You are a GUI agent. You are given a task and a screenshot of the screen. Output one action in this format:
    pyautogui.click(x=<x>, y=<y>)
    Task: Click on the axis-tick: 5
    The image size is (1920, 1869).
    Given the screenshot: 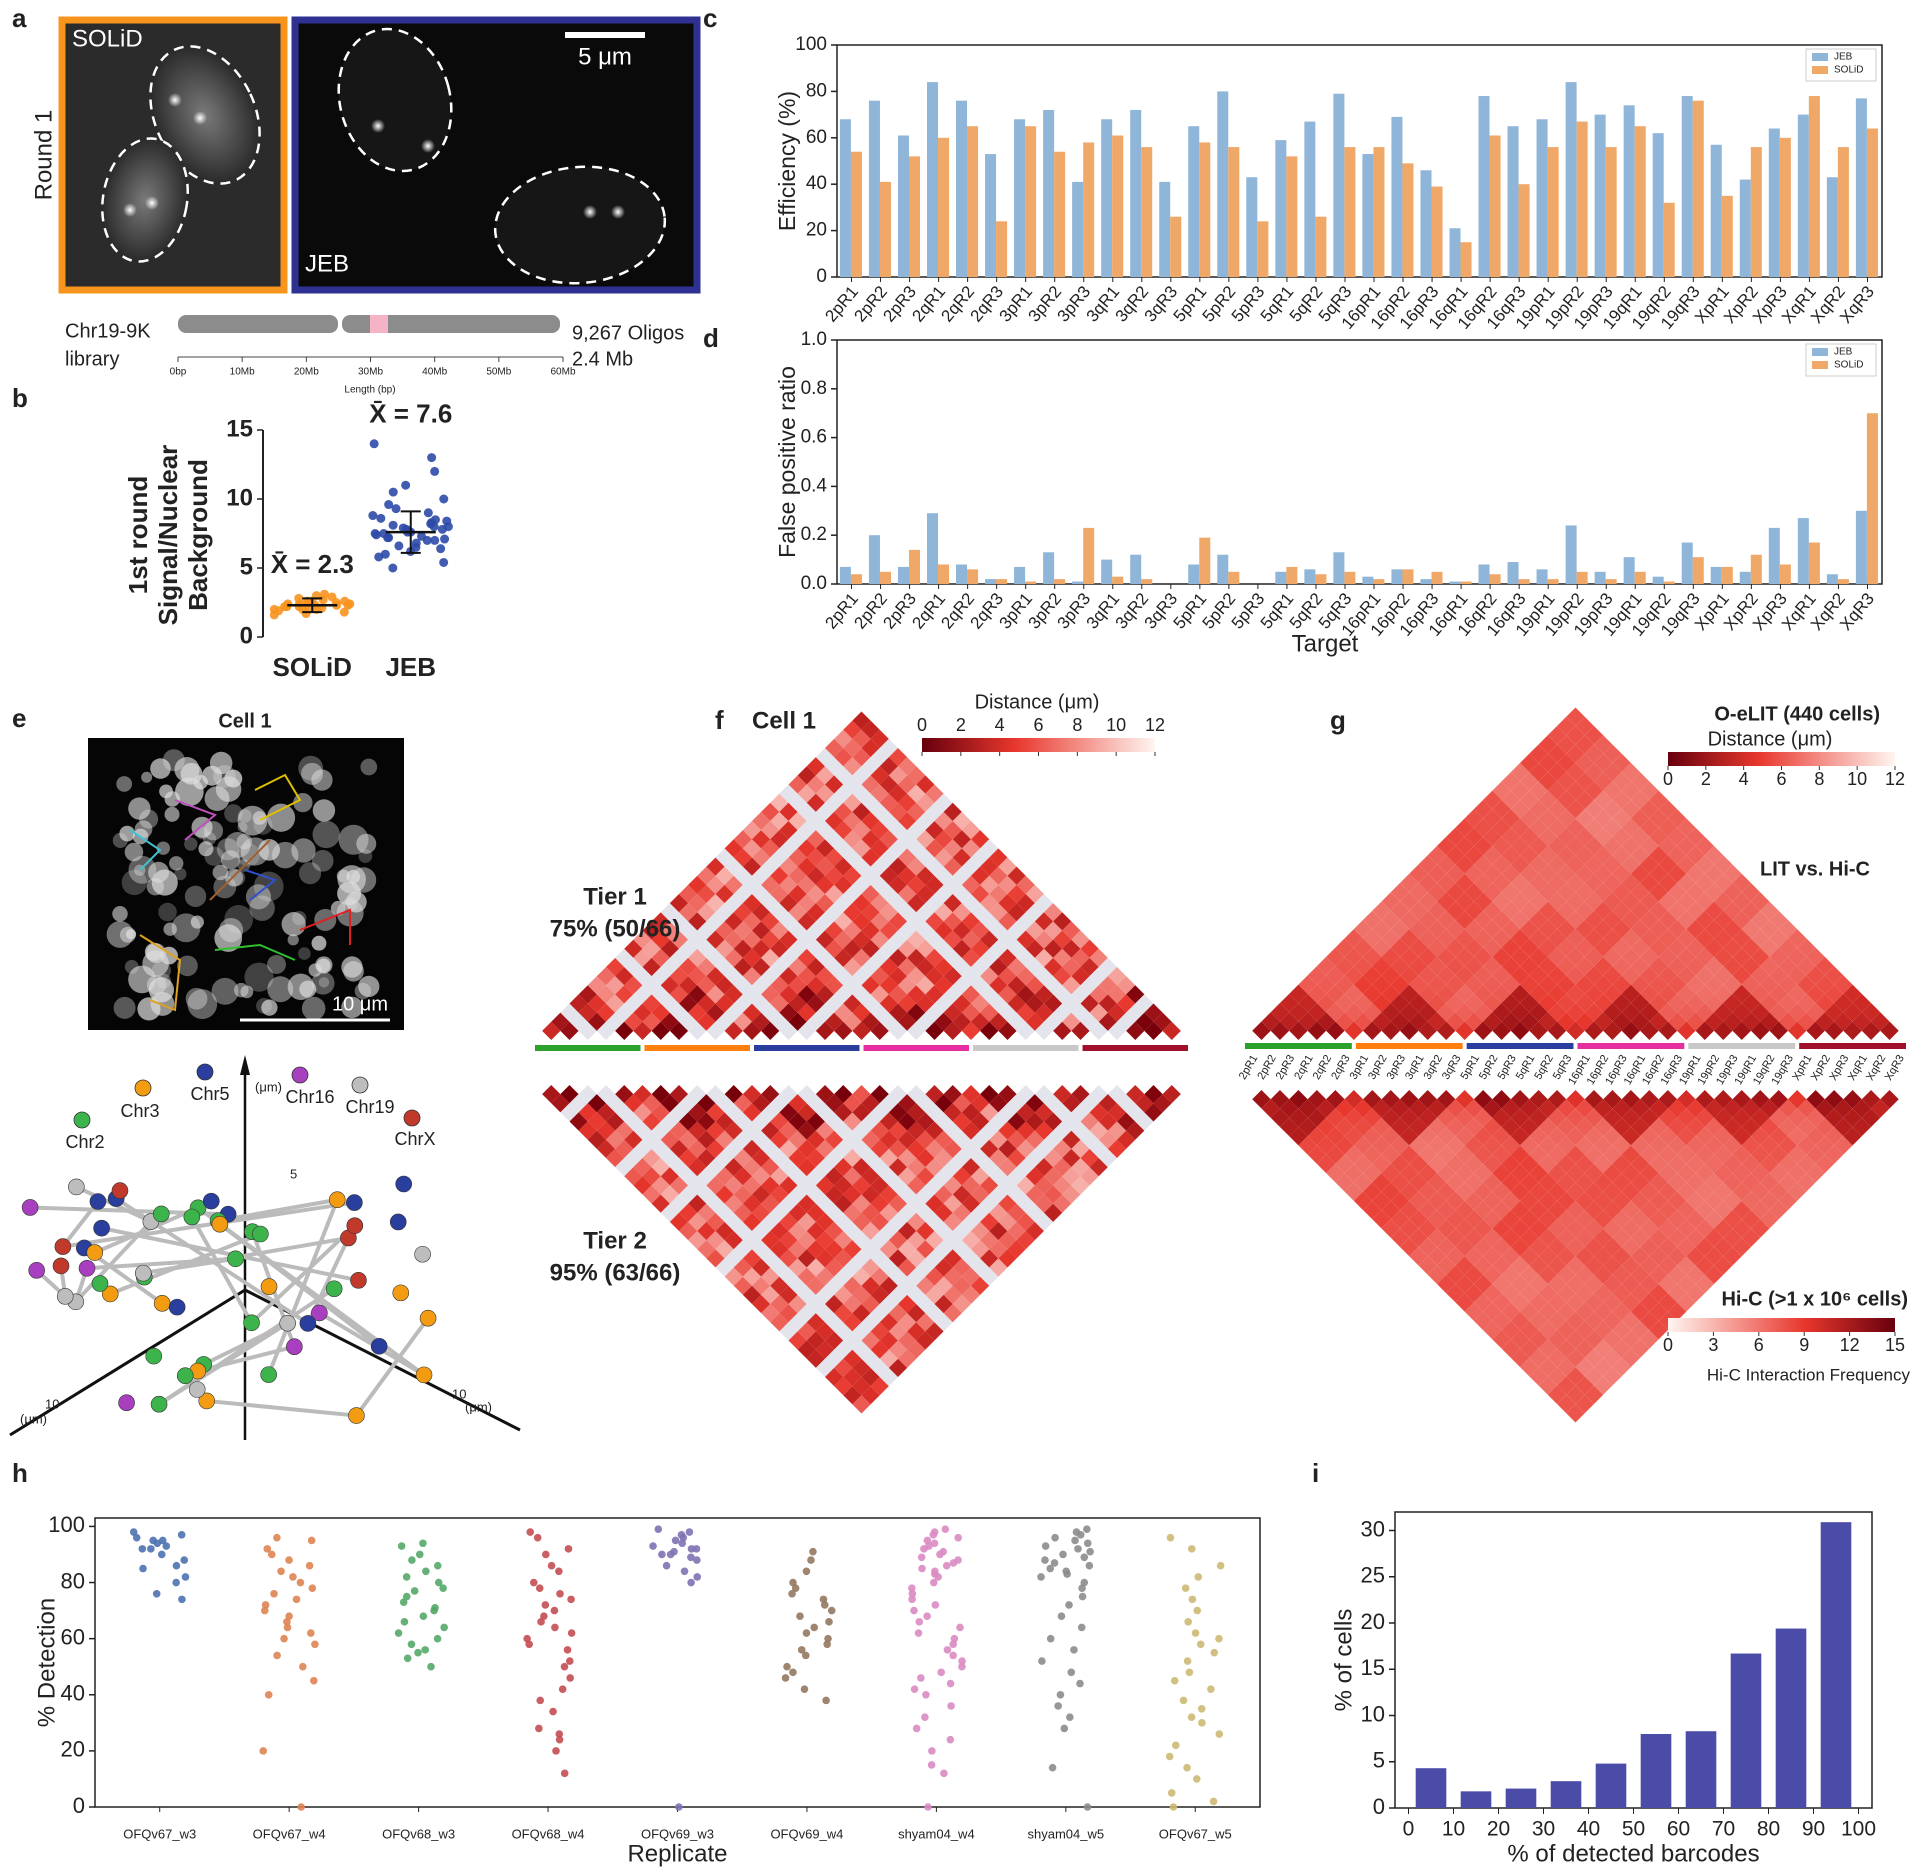 What is the action you would take?
    pyautogui.click(x=293, y=1173)
    